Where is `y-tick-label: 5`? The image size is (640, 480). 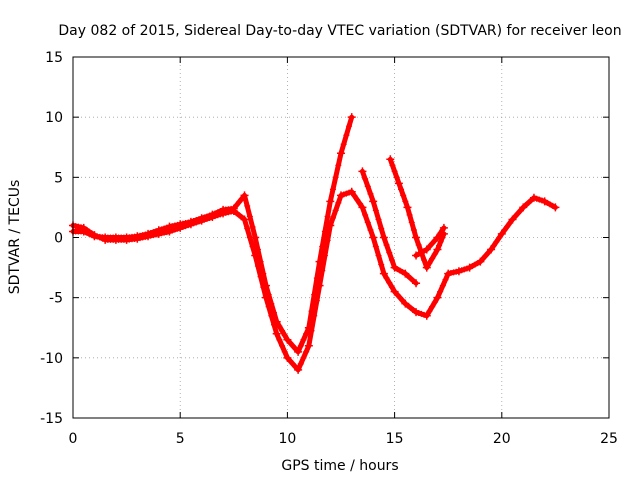 y-tick-label: 5 is located at coordinates (58, 178).